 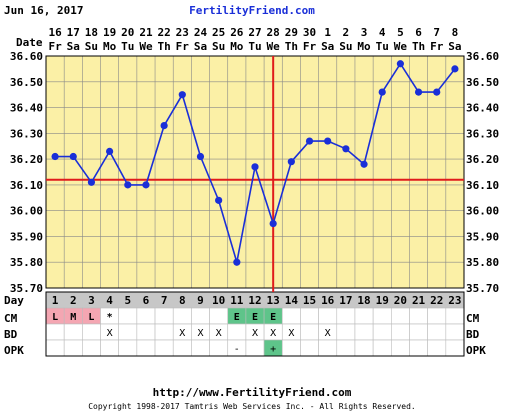 What do you see at coordinates (110, 46) in the screenshot?
I see `weekday-label: Mo` at bounding box center [110, 46].